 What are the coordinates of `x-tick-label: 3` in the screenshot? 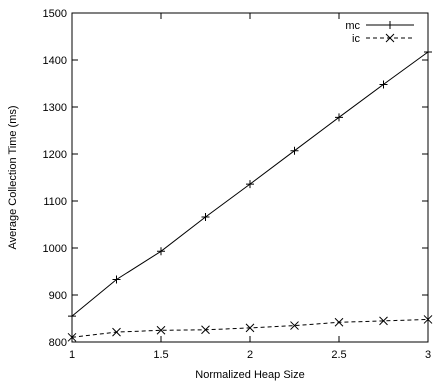 It's located at (428, 355).